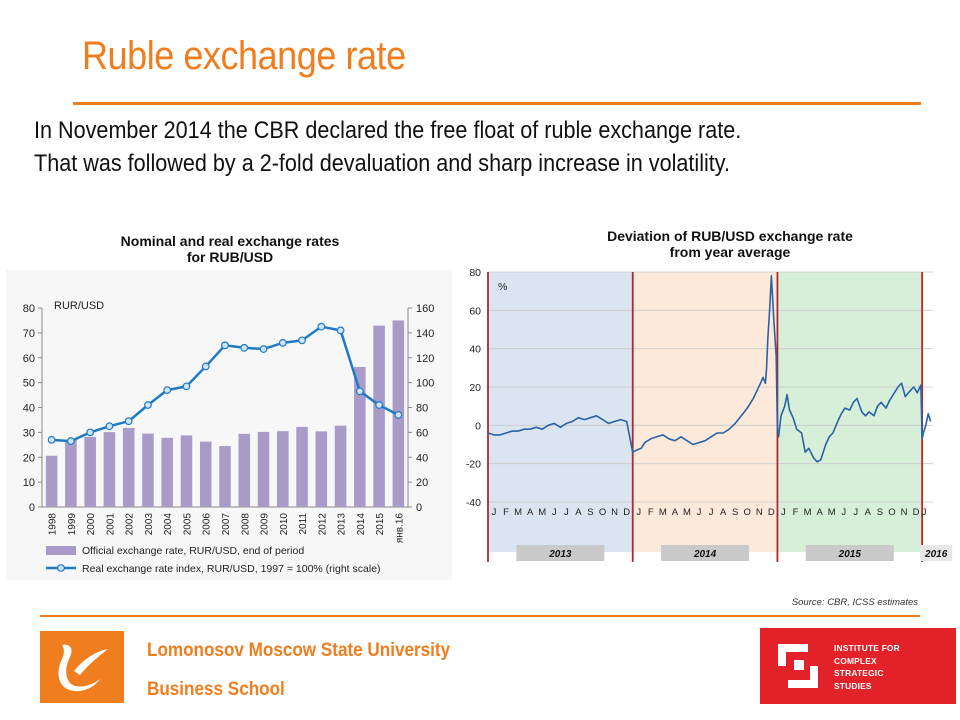 The height and width of the screenshot is (720, 960). What do you see at coordinates (61, 568) in the screenshot?
I see `legend-marker-real-rate` at bounding box center [61, 568].